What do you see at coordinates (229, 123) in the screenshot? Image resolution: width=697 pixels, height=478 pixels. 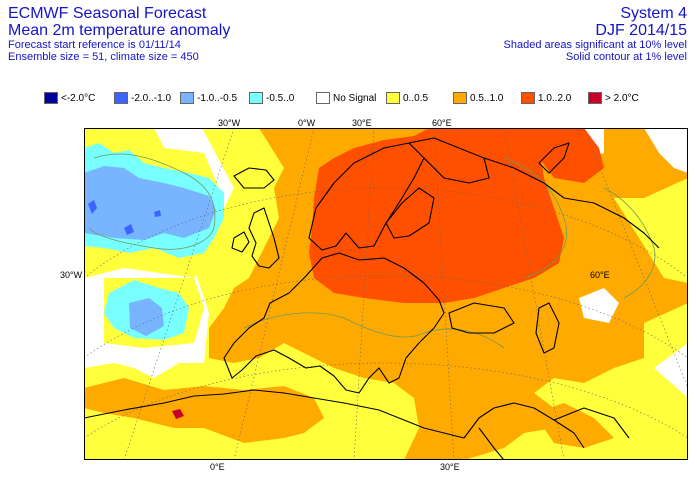 I see `axis-label-top-30w: 30°W` at bounding box center [229, 123].